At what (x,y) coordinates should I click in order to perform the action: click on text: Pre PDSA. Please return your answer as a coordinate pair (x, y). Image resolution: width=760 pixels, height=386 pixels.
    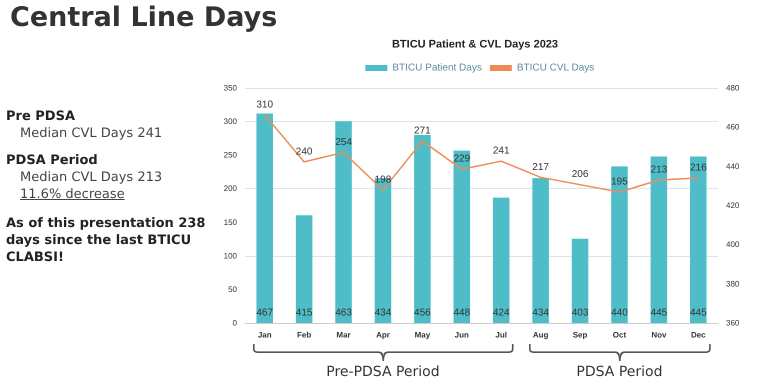
    Looking at the image, I should click on (41, 116).